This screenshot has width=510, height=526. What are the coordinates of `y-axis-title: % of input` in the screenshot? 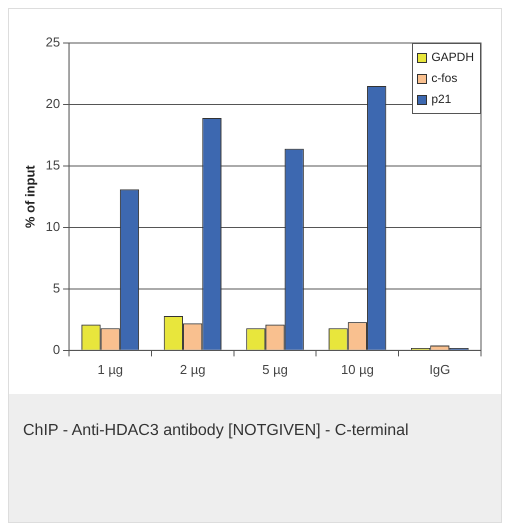 It's located at (30, 196).